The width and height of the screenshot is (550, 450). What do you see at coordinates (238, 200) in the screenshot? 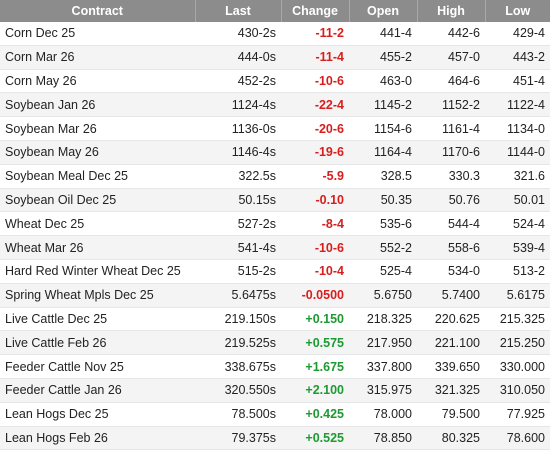
I see `last-price-cell: 50.15s` at bounding box center [238, 200].